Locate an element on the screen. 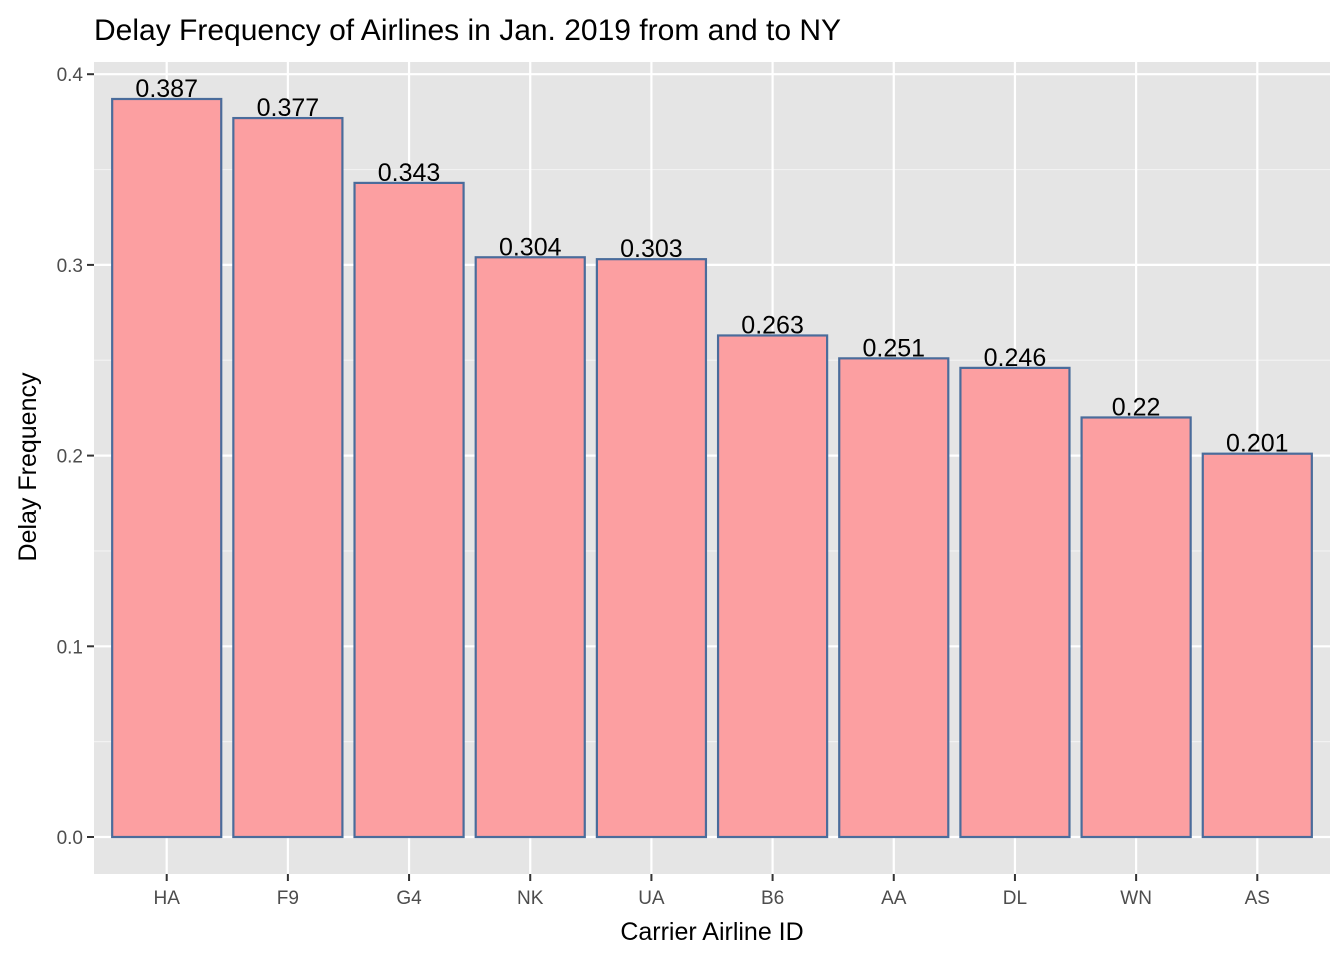  bar-ha is located at coordinates (167, 468).